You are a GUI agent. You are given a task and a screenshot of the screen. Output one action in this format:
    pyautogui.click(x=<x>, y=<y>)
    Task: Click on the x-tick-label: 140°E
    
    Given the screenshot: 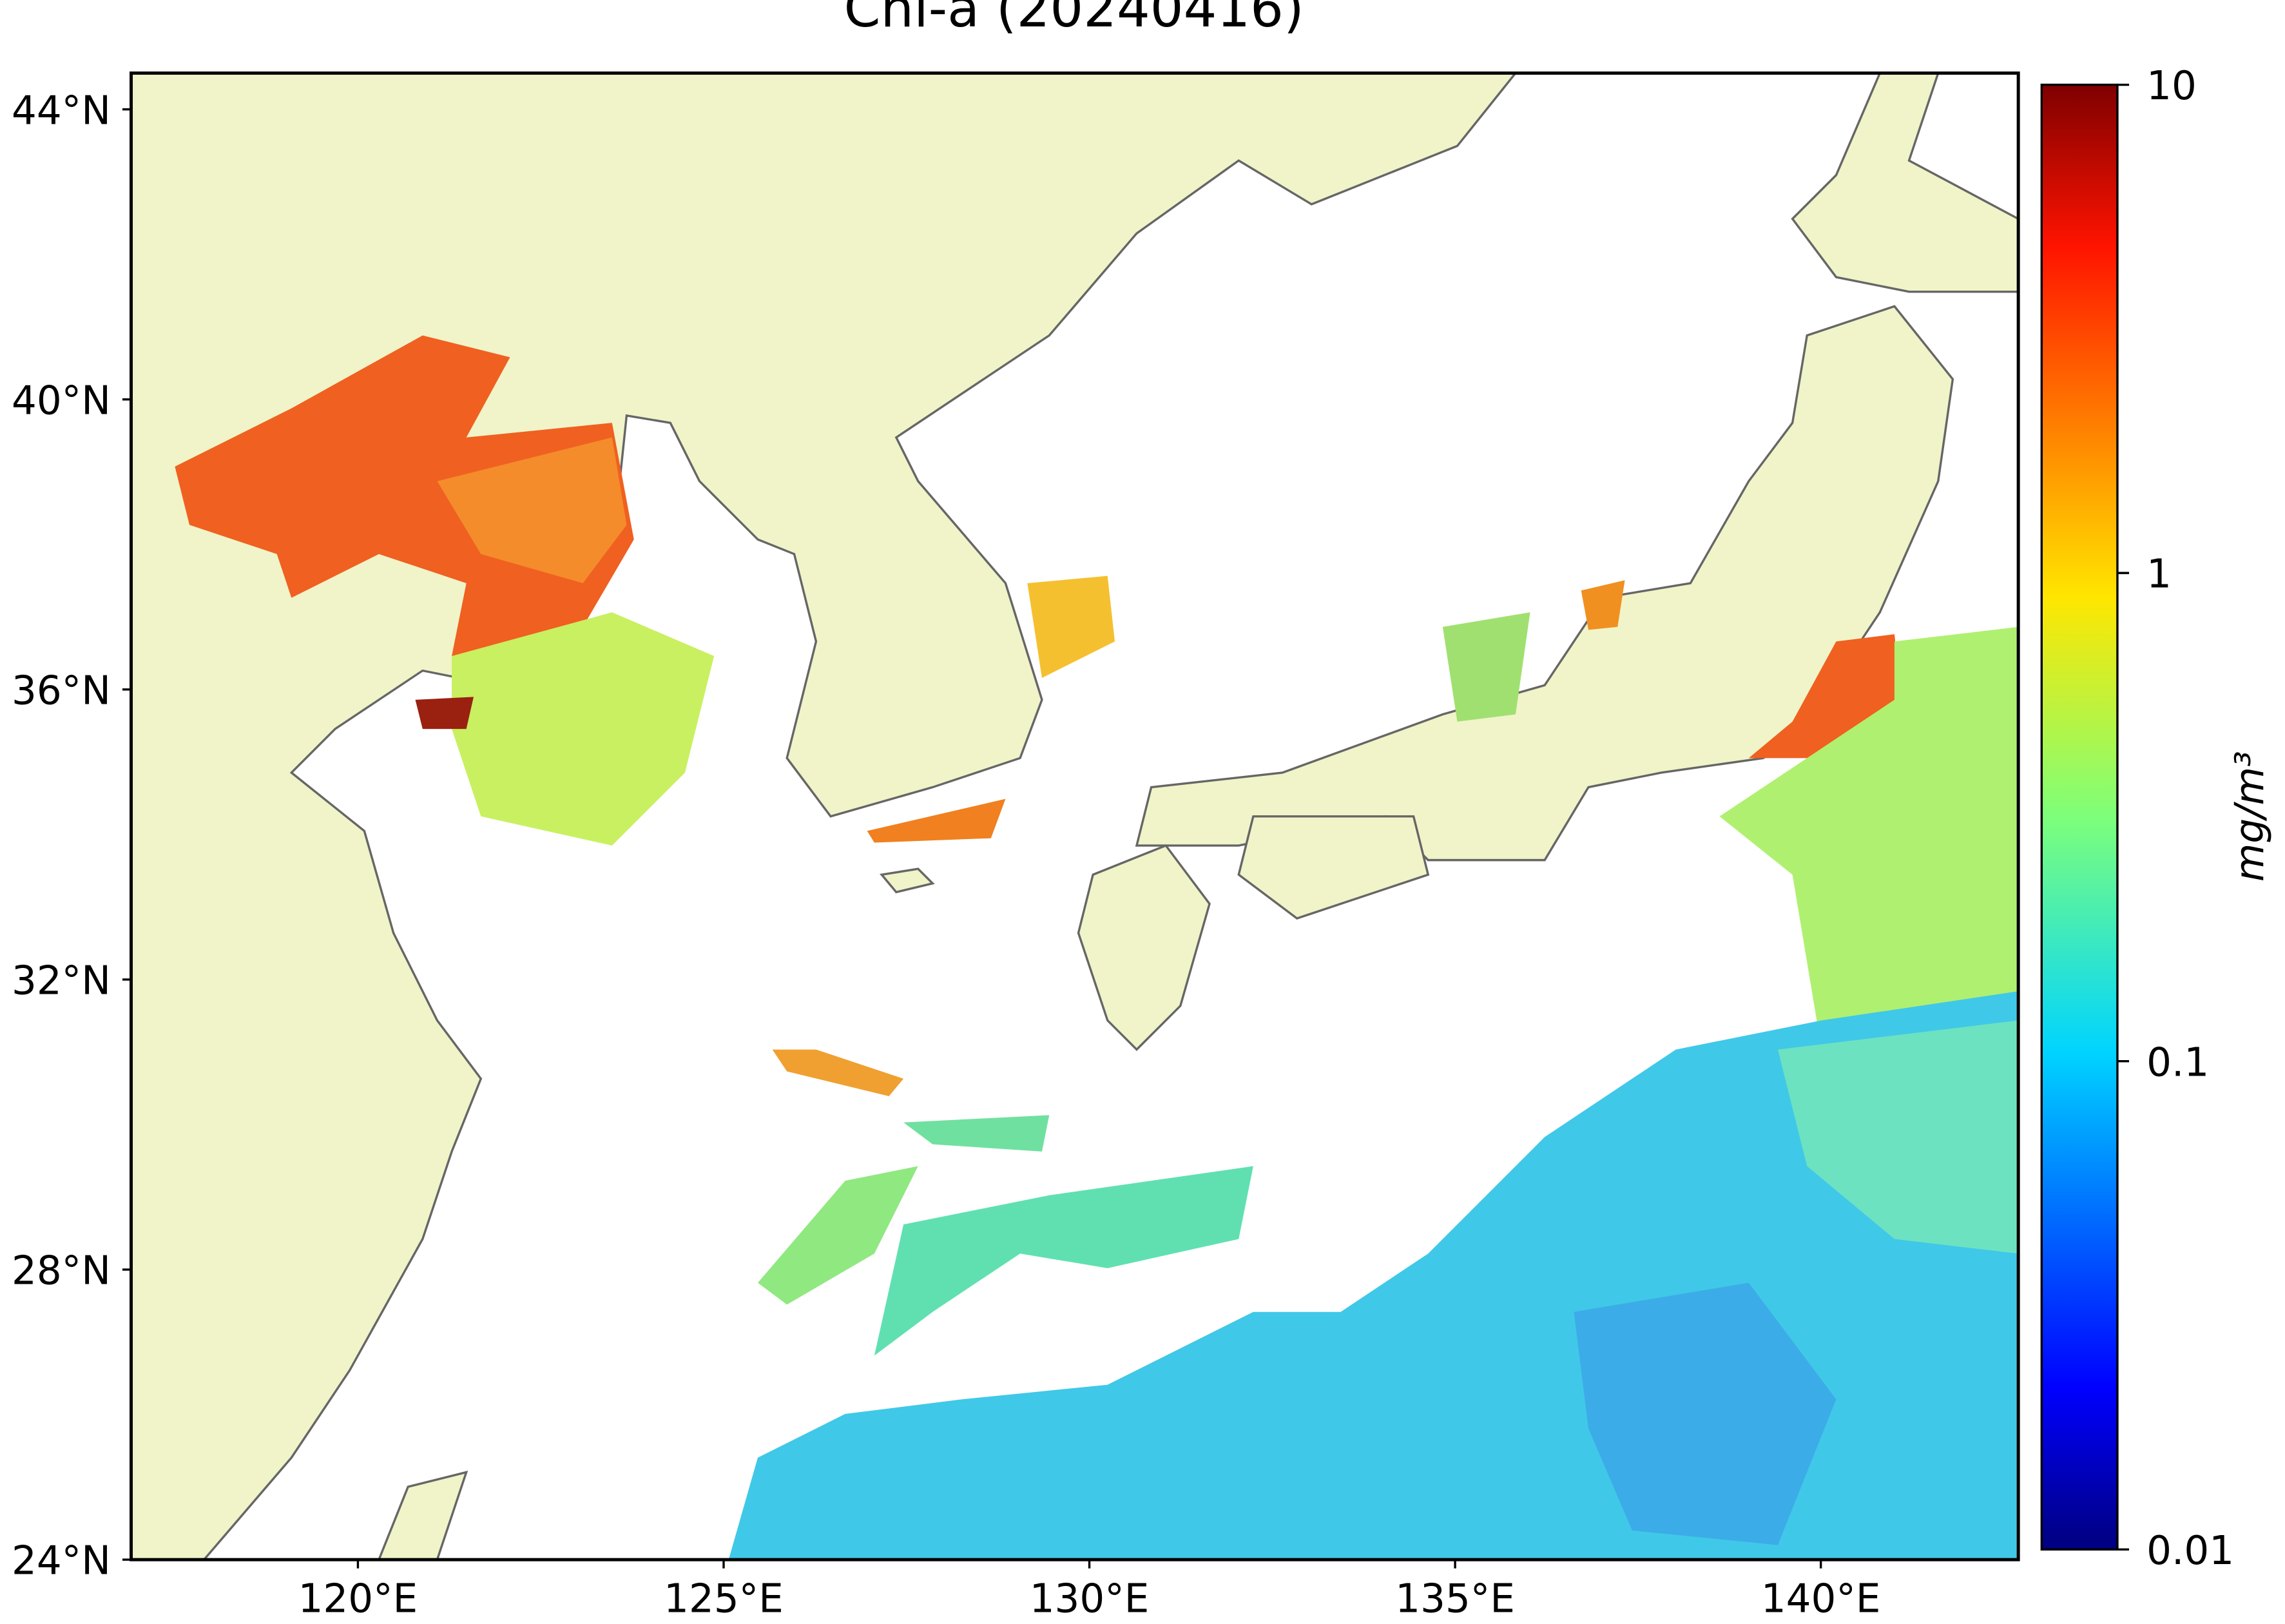 What is the action you would take?
    pyautogui.click(x=1821, y=1599)
    